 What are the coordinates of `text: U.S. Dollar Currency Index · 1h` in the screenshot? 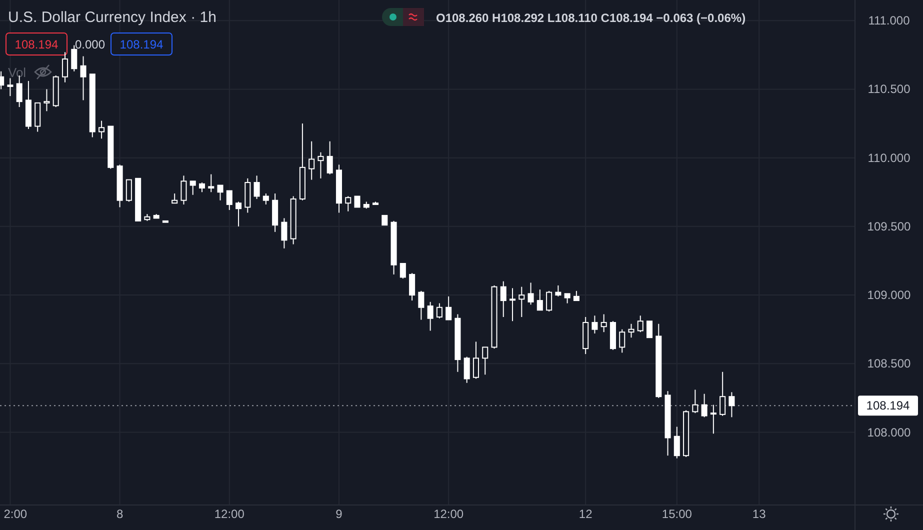 It's located at (112, 17).